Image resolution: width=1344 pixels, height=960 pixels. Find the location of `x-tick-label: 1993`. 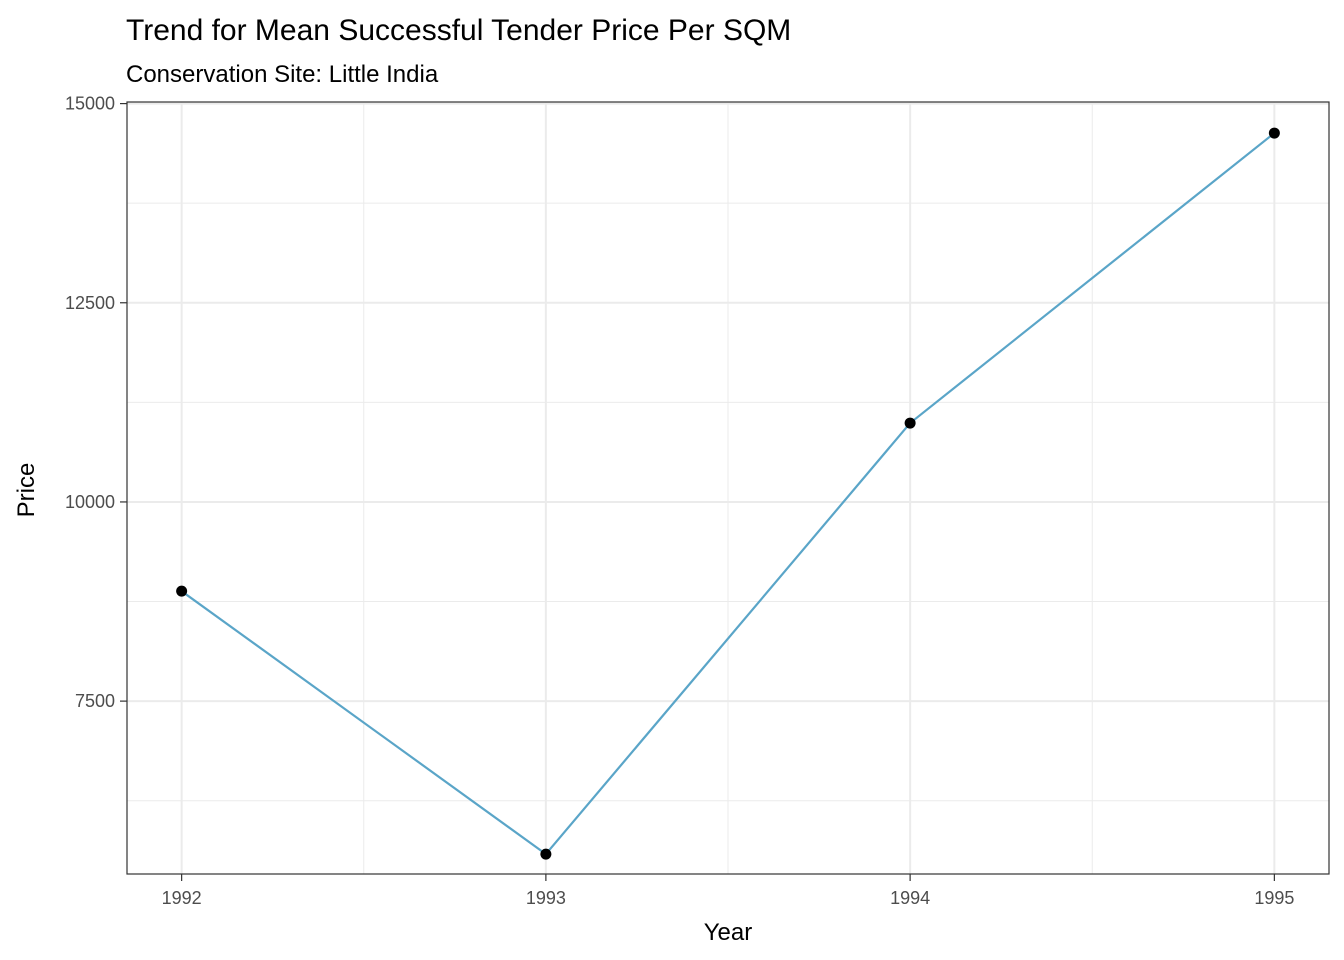

x-tick-label: 1993 is located at coordinates (546, 898).